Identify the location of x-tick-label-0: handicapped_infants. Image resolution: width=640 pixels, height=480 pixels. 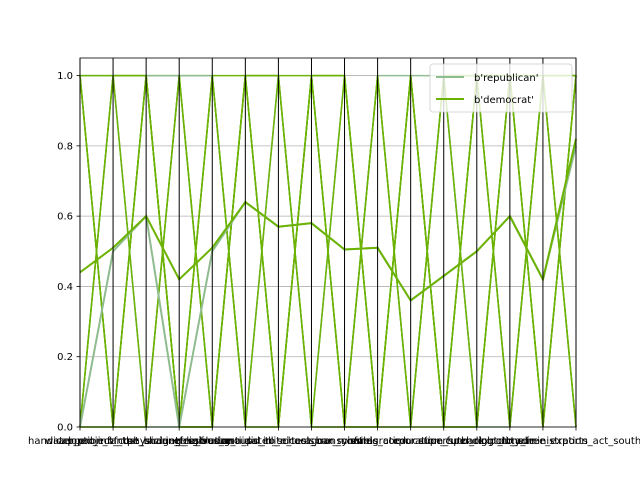
(80, 441).